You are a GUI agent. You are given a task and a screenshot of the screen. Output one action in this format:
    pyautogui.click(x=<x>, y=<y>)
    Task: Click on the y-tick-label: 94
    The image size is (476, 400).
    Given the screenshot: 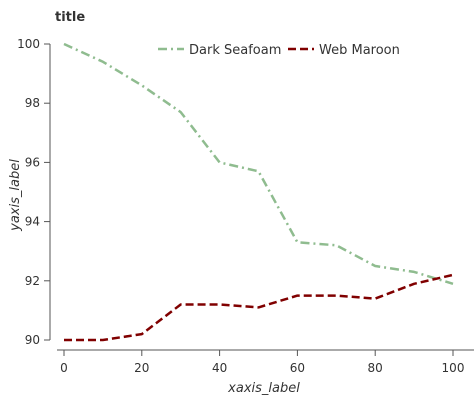 What is the action you would take?
    pyautogui.click(x=32, y=222)
    